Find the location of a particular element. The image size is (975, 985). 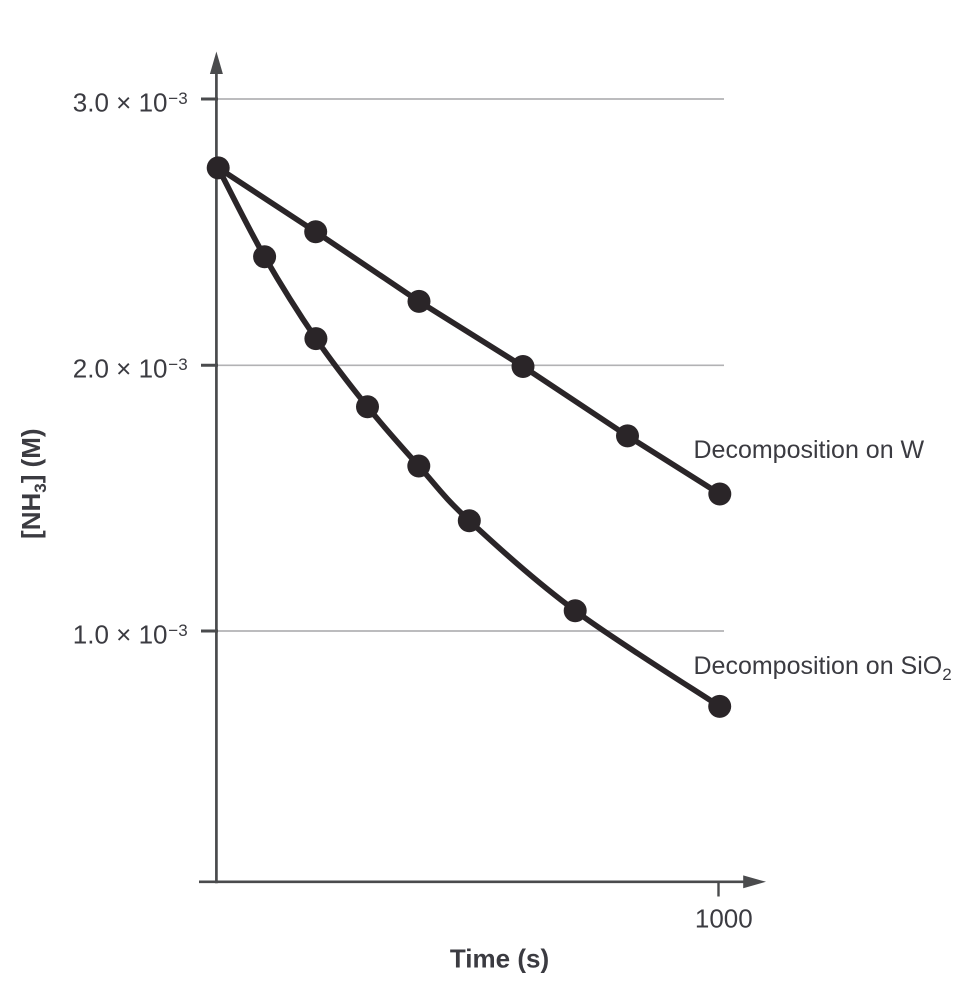

svg-text: Decomposition on SiO2 is located at coordinates (823, 668).